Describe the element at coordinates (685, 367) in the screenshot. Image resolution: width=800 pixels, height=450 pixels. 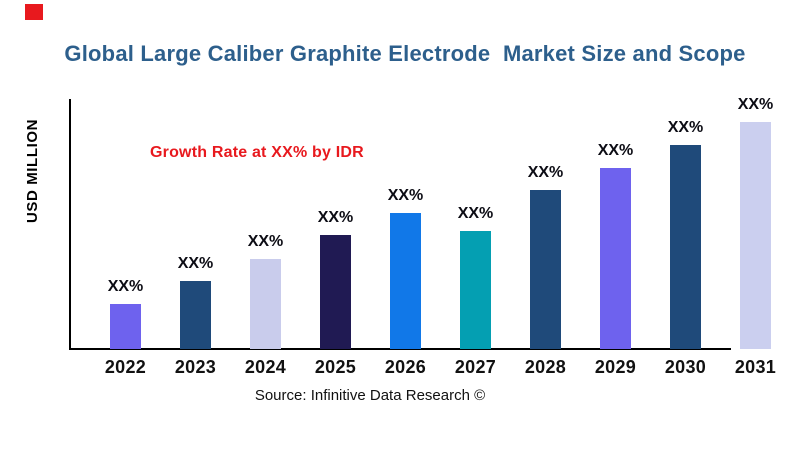
I see `x-axis-tick-2030: 2030` at that location.